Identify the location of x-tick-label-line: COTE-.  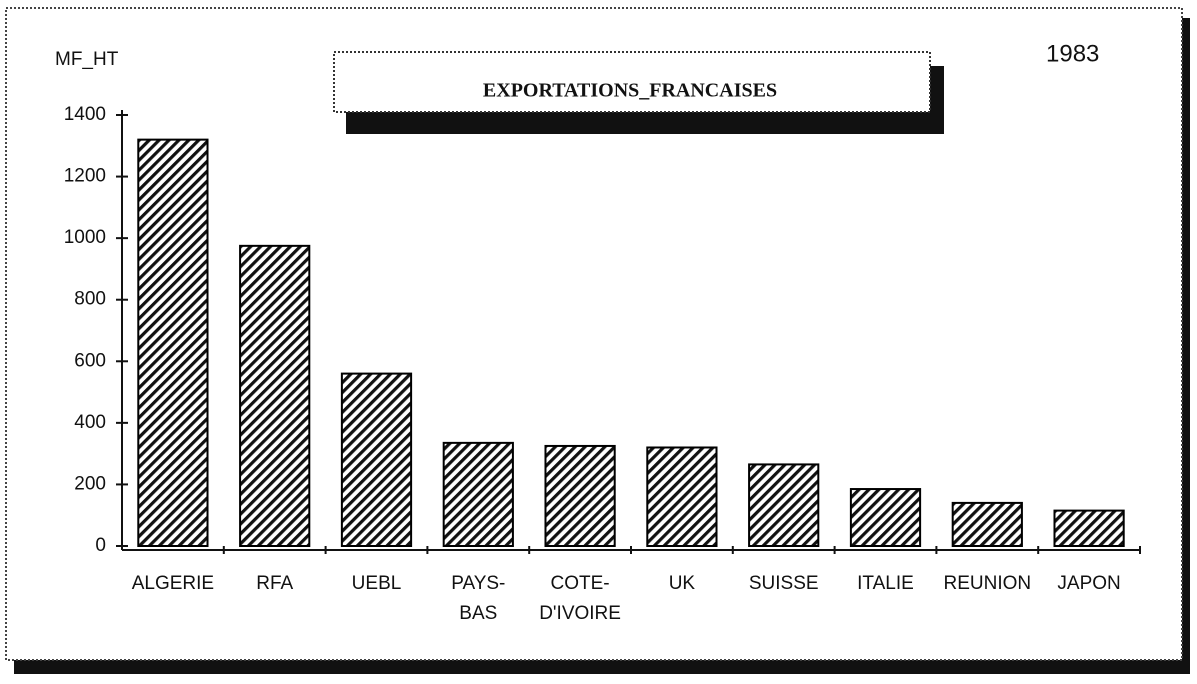
(580, 583).